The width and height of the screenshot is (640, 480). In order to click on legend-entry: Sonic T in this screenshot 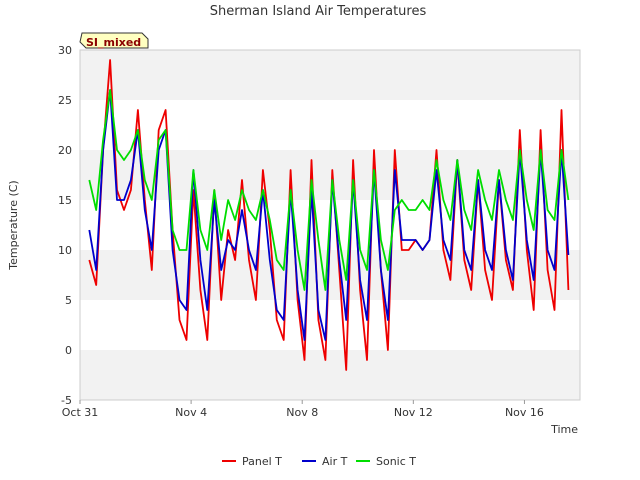, I will do `click(396, 461)`.